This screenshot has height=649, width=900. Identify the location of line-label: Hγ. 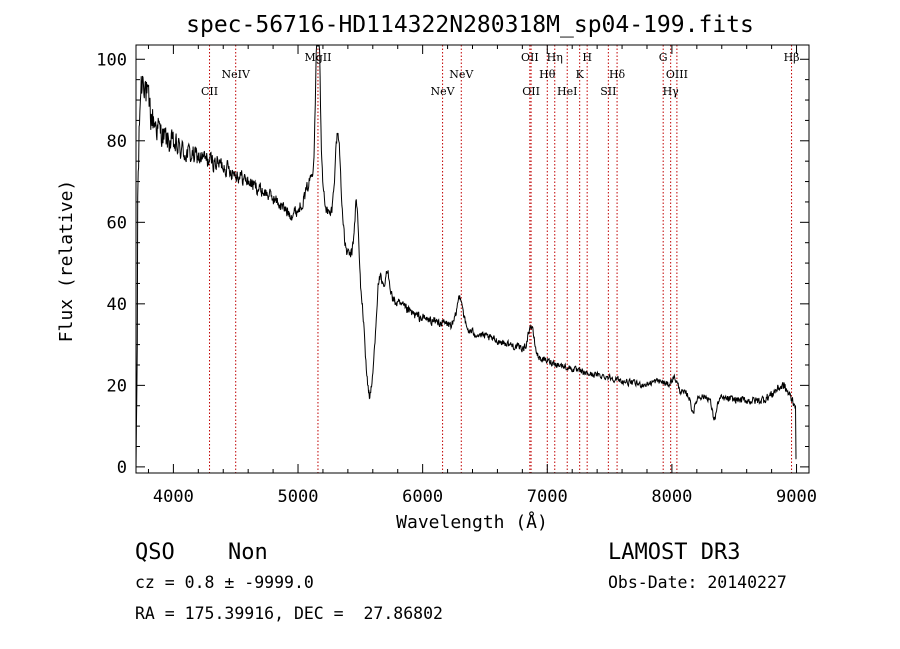
(671, 91).